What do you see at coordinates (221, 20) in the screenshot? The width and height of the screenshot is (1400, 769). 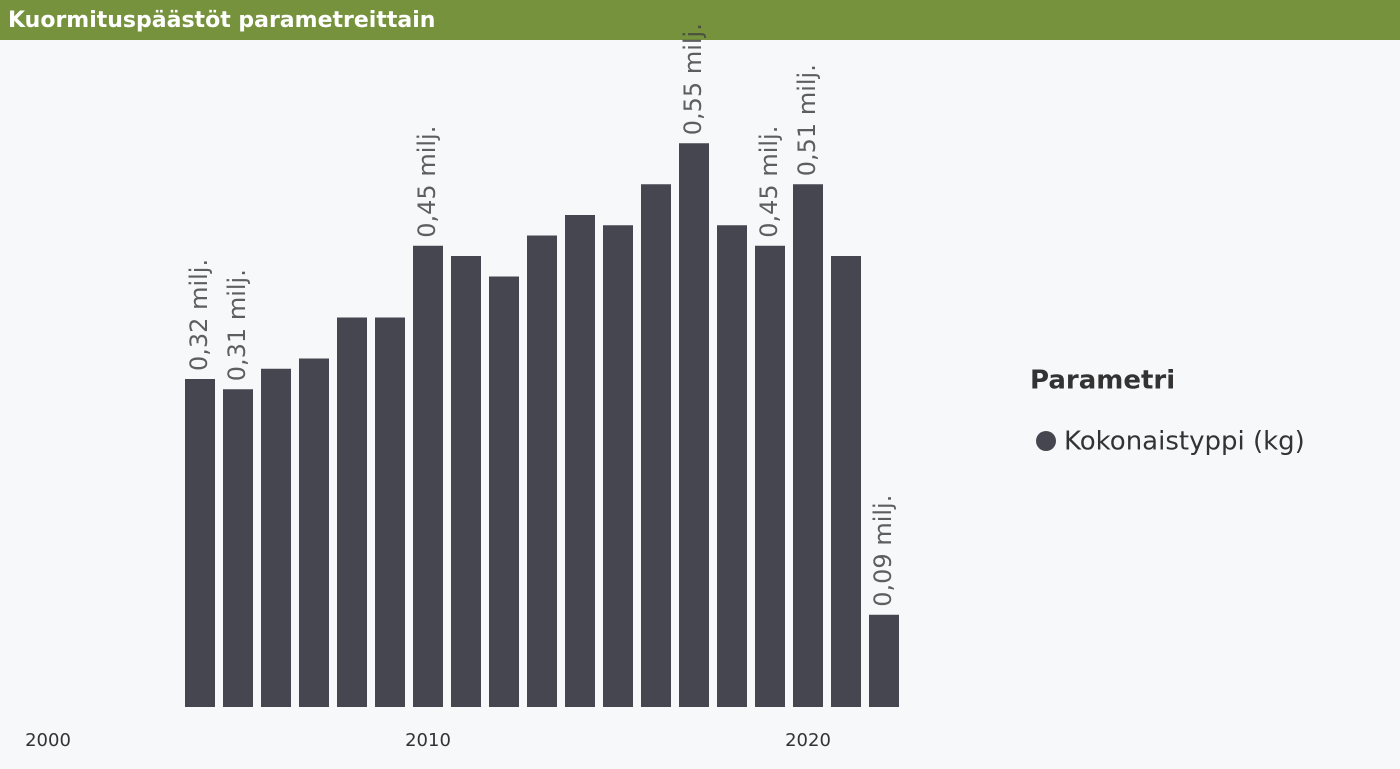 I see `chart-title: Kuormituspäästöt parametreittain` at bounding box center [221, 20].